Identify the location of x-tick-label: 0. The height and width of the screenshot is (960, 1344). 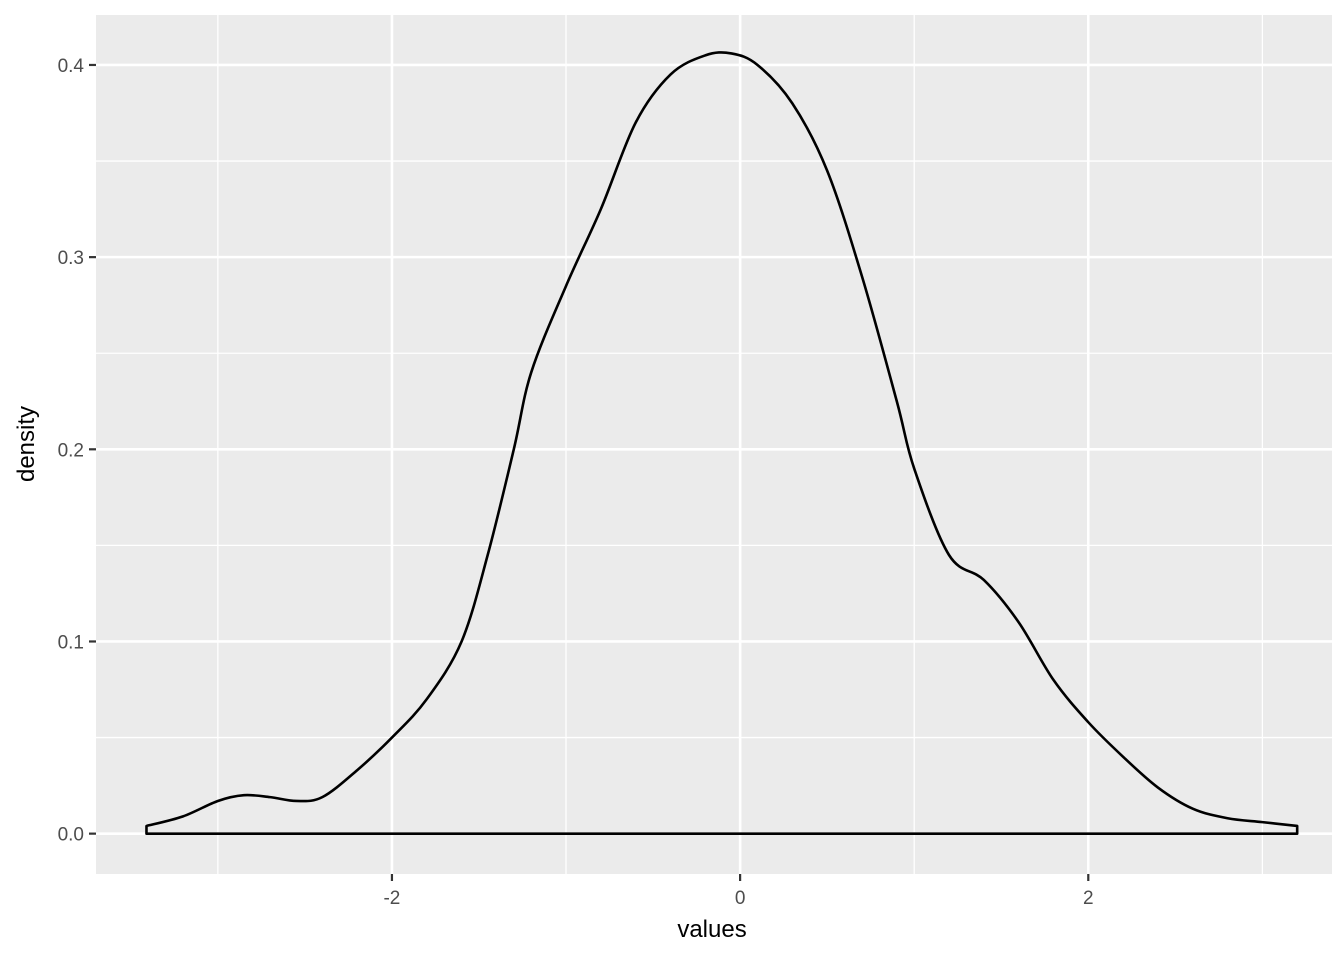
(740, 898).